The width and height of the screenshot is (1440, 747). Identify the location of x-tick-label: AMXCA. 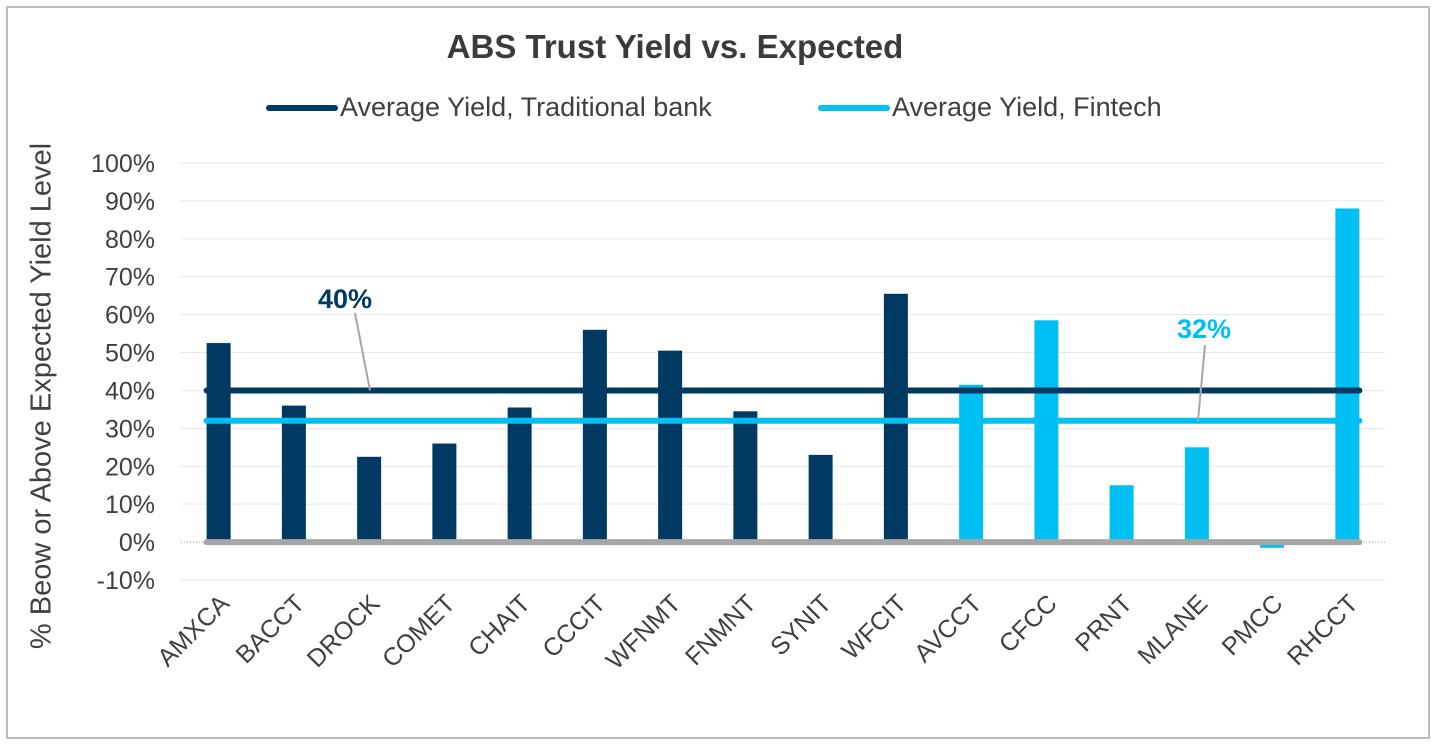
(193, 630).